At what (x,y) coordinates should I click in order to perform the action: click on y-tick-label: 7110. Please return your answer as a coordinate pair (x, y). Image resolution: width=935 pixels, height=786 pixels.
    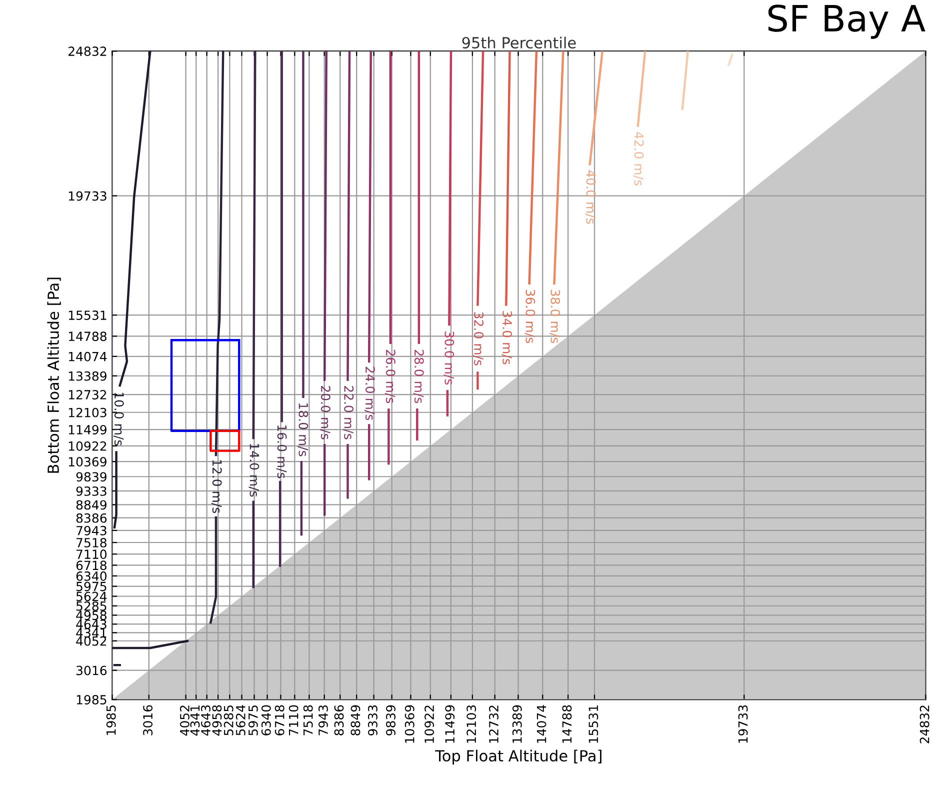
    Looking at the image, I should click on (91, 555).